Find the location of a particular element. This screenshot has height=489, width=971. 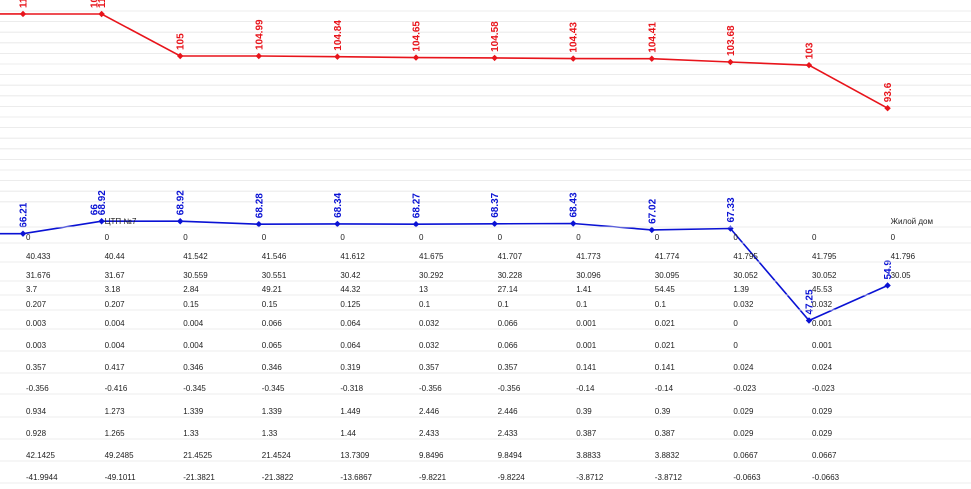

series-supply-data-label: 114.18 is located at coordinates (24, 4).